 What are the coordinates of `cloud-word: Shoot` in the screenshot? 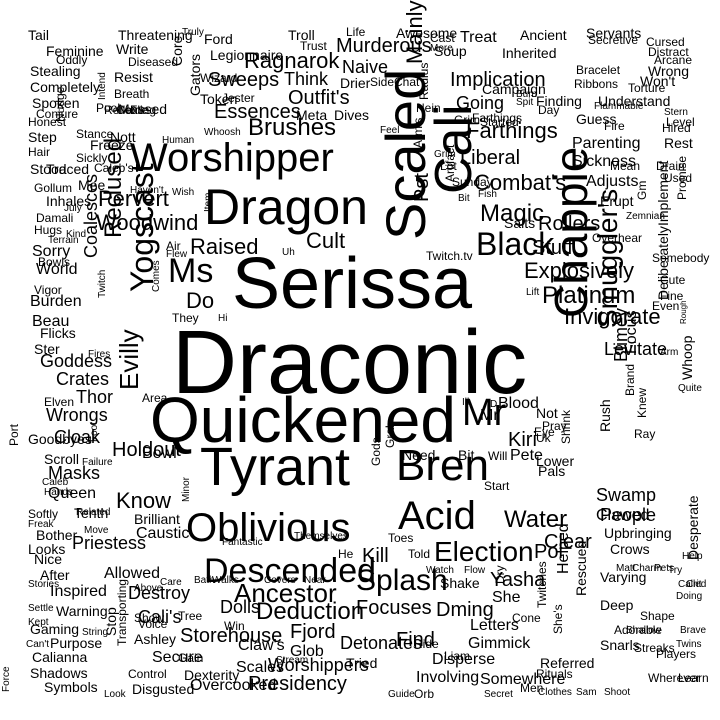 It's located at (617, 692).